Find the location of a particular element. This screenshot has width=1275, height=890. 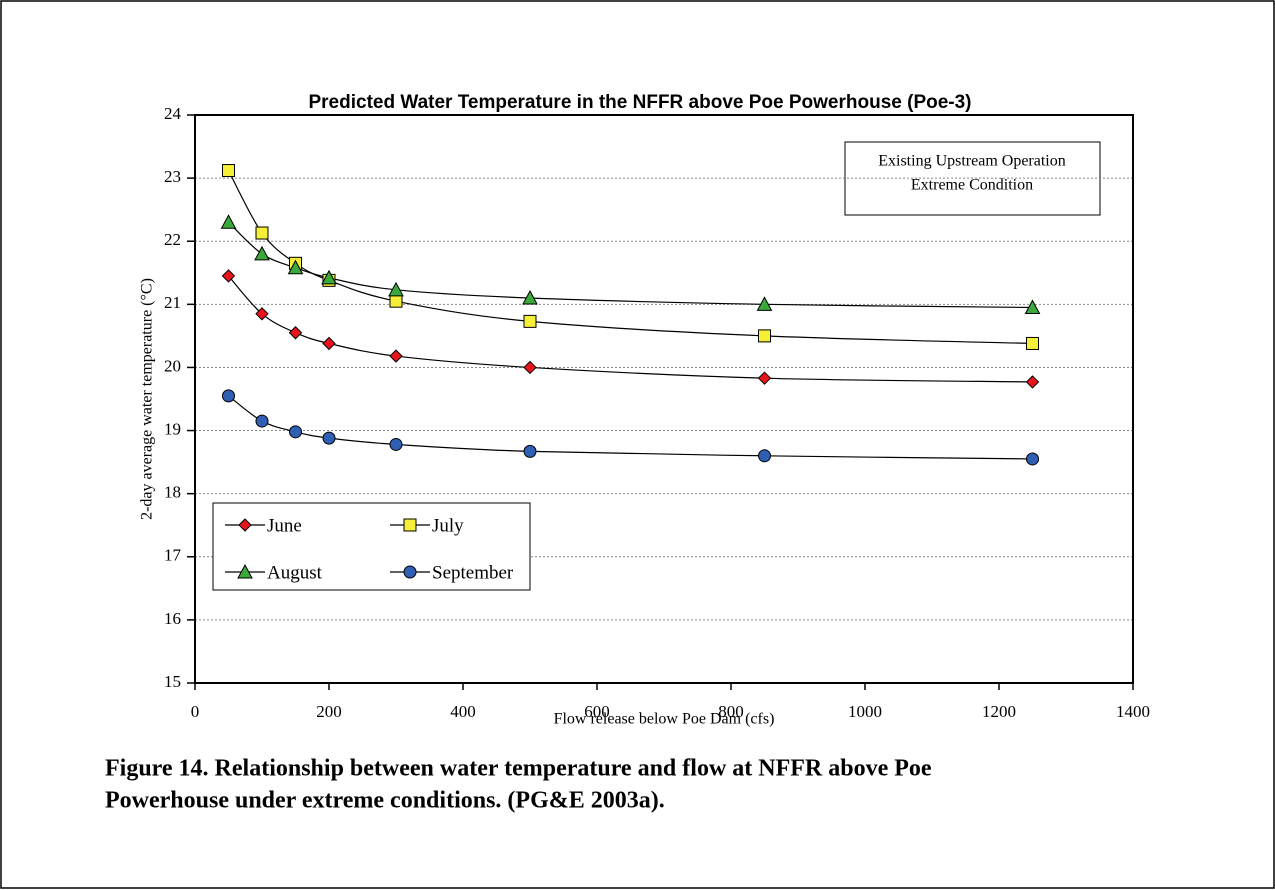

x-tick-label: 1400 is located at coordinates (1133, 711).